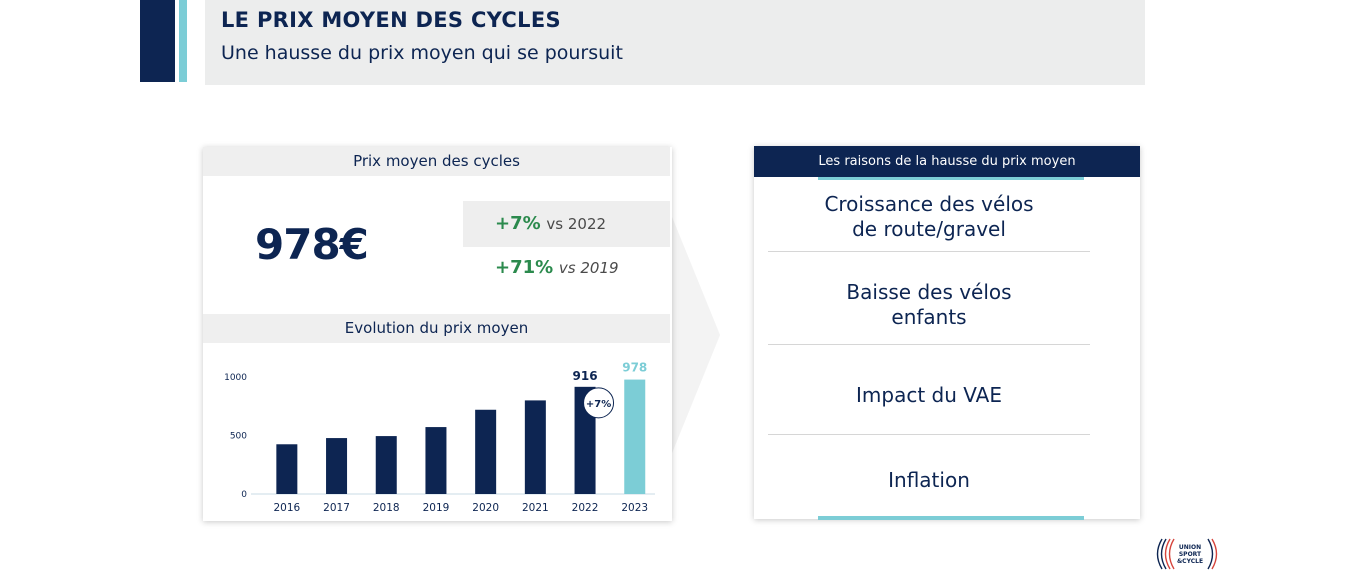 The image size is (1366, 580). What do you see at coordinates (183, 41) in the screenshot?
I see `header-accent-light` at bounding box center [183, 41].